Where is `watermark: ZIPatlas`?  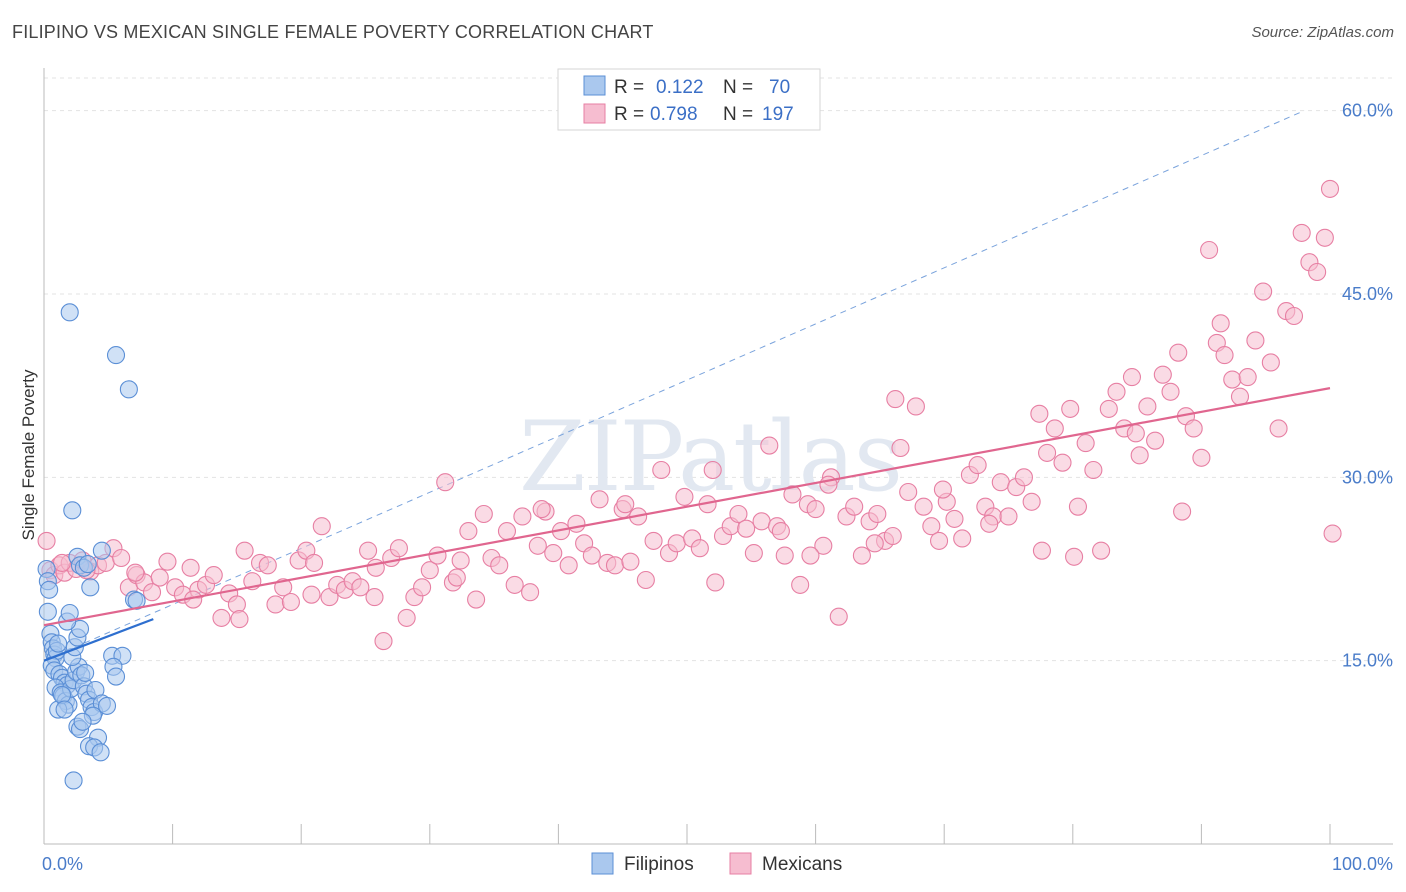
watermark: ZIPatlas is located at coordinates (710, 457).